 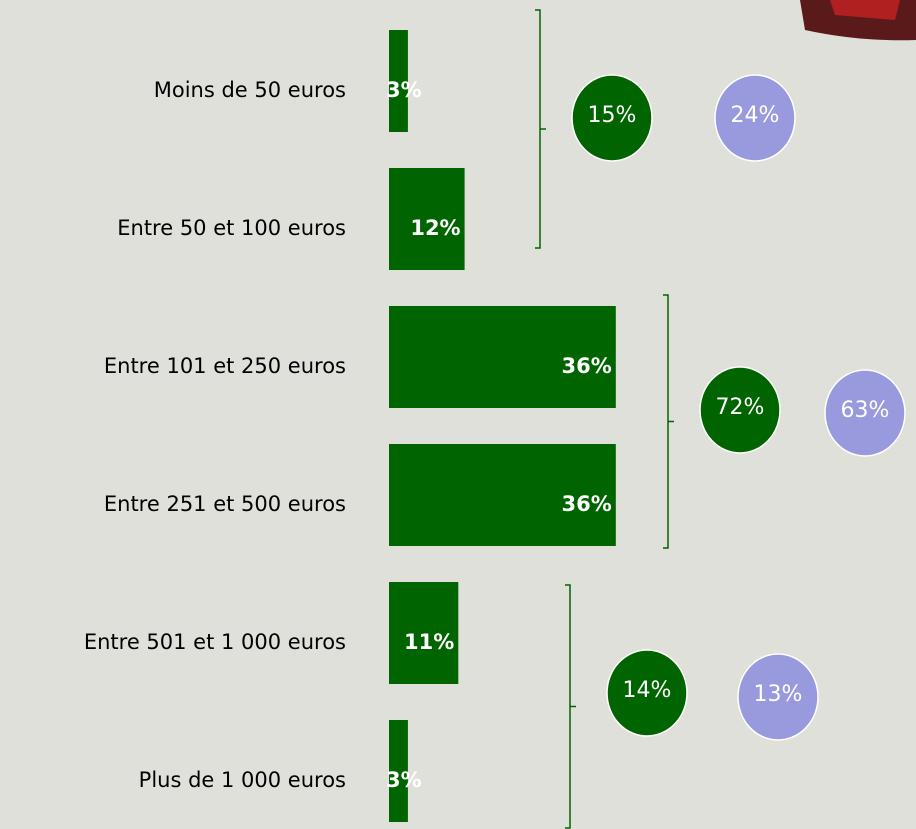 I want to click on group-label: 15%, so click(x=612, y=115).